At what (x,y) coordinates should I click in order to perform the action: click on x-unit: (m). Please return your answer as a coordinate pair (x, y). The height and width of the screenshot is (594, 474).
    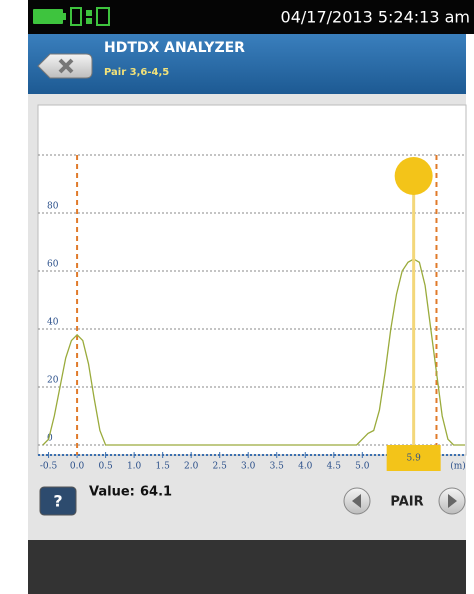
    Looking at the image, I should click on (458, 466).